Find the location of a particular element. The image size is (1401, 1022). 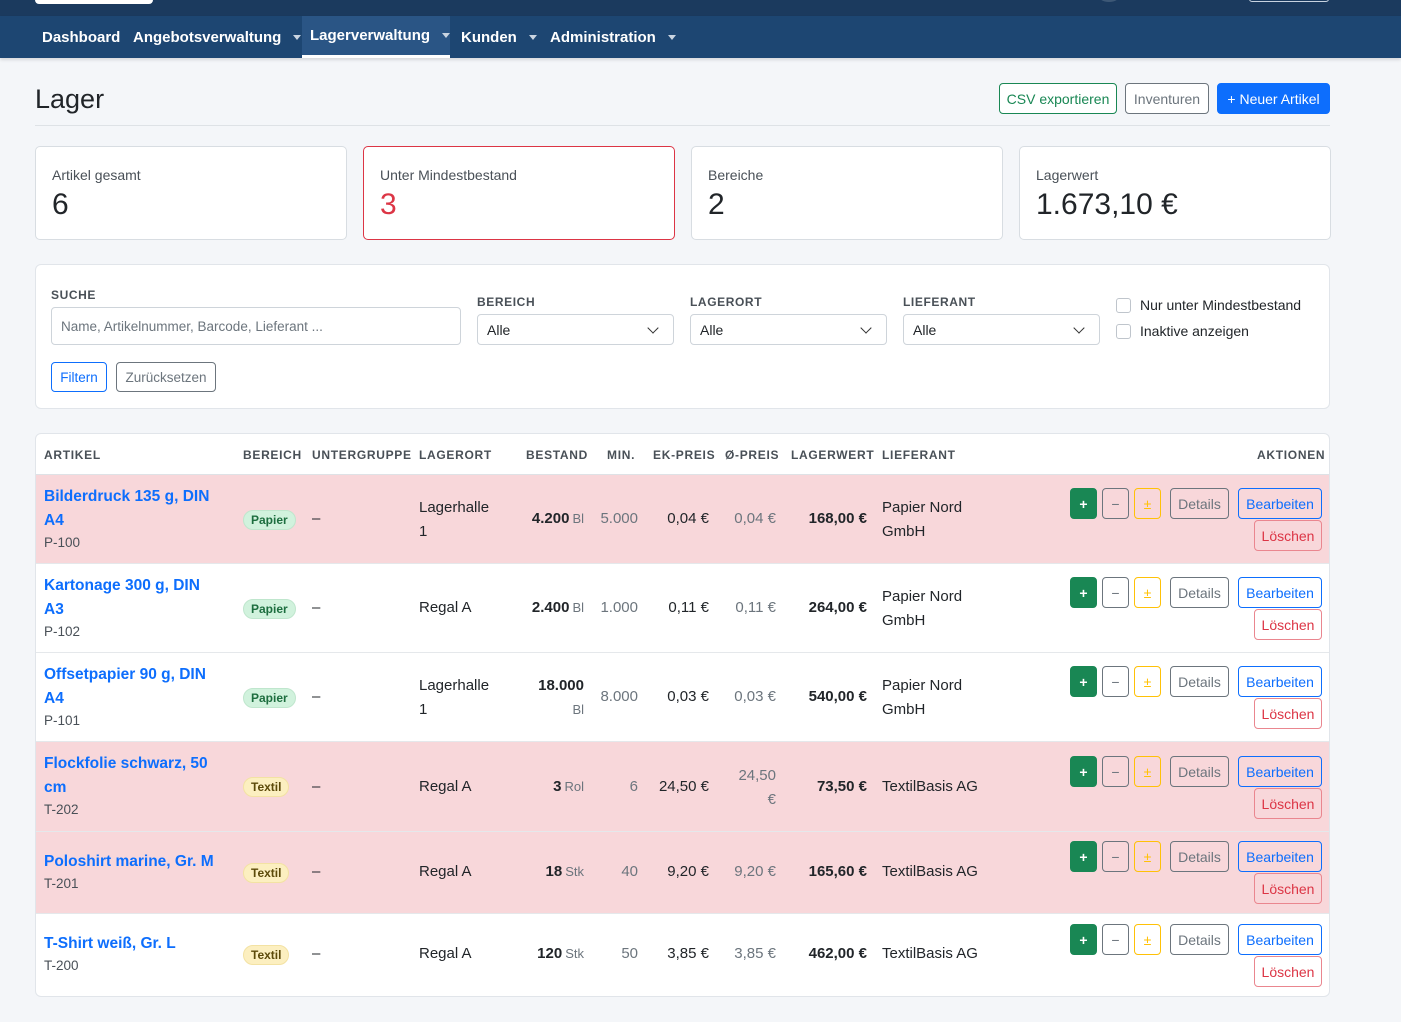

lagerort-select: Alle is located at coordinates (788, 329).